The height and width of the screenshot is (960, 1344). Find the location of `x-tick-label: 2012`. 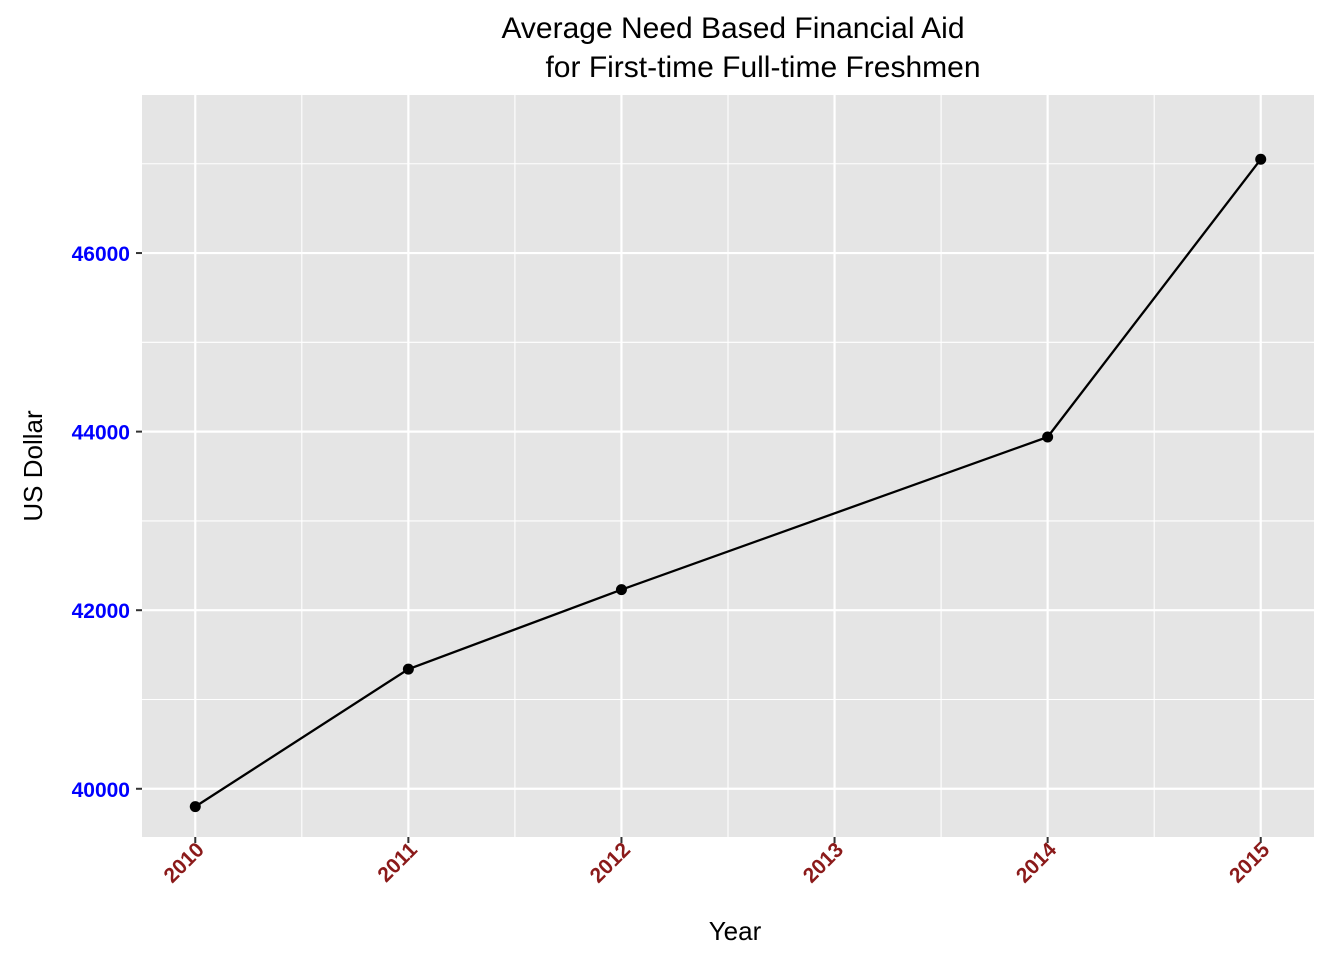

x-tick-label: 2012 is located at coordinates (610, 862).